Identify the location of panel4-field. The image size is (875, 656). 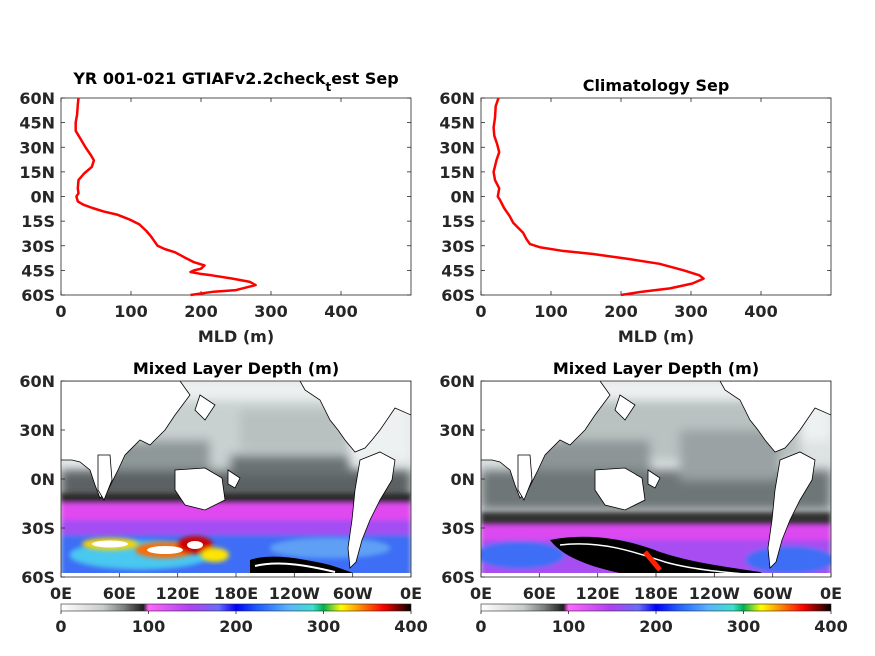
(656, 479).